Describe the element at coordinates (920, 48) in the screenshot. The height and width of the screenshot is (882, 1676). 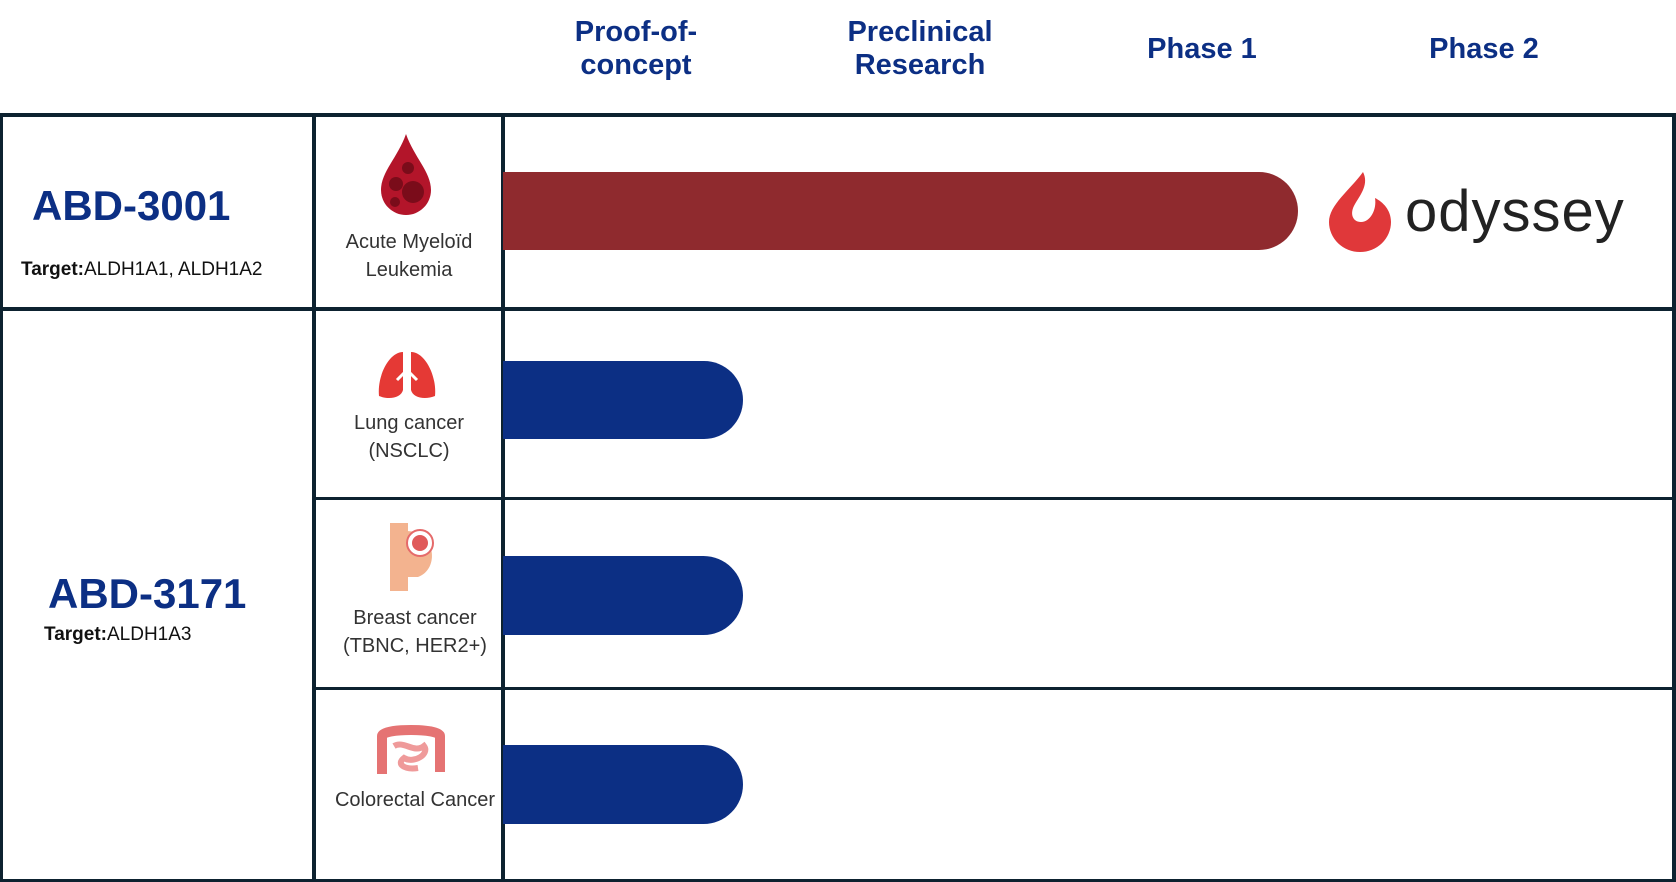
I see `header-preclinical-research: Preclinical Research` at that location.